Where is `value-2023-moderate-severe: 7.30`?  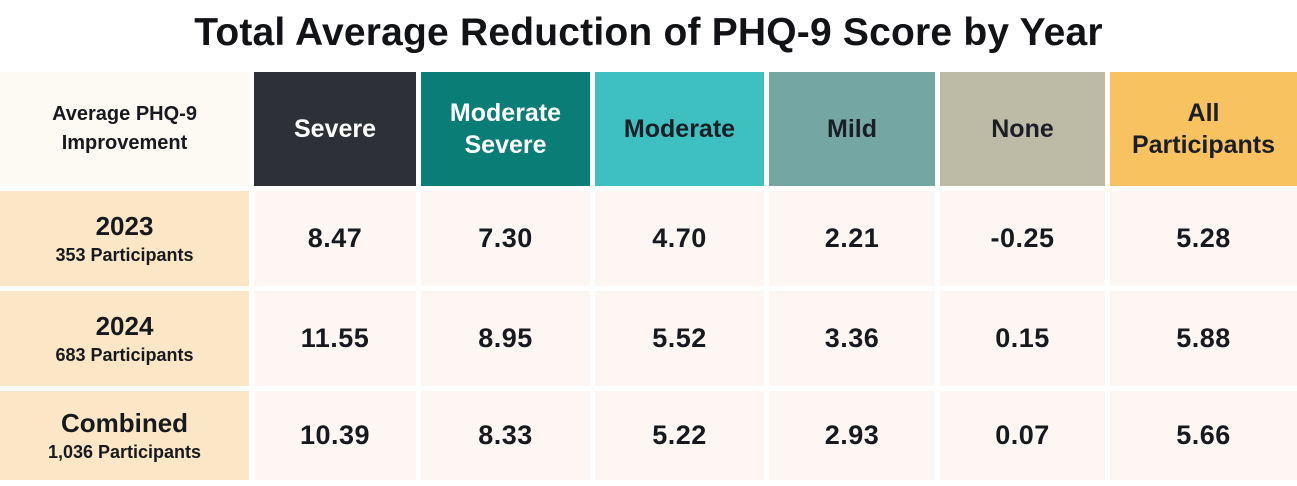
value-2023-moderate-severe: 7.30 is located at coordinates (505, 238).